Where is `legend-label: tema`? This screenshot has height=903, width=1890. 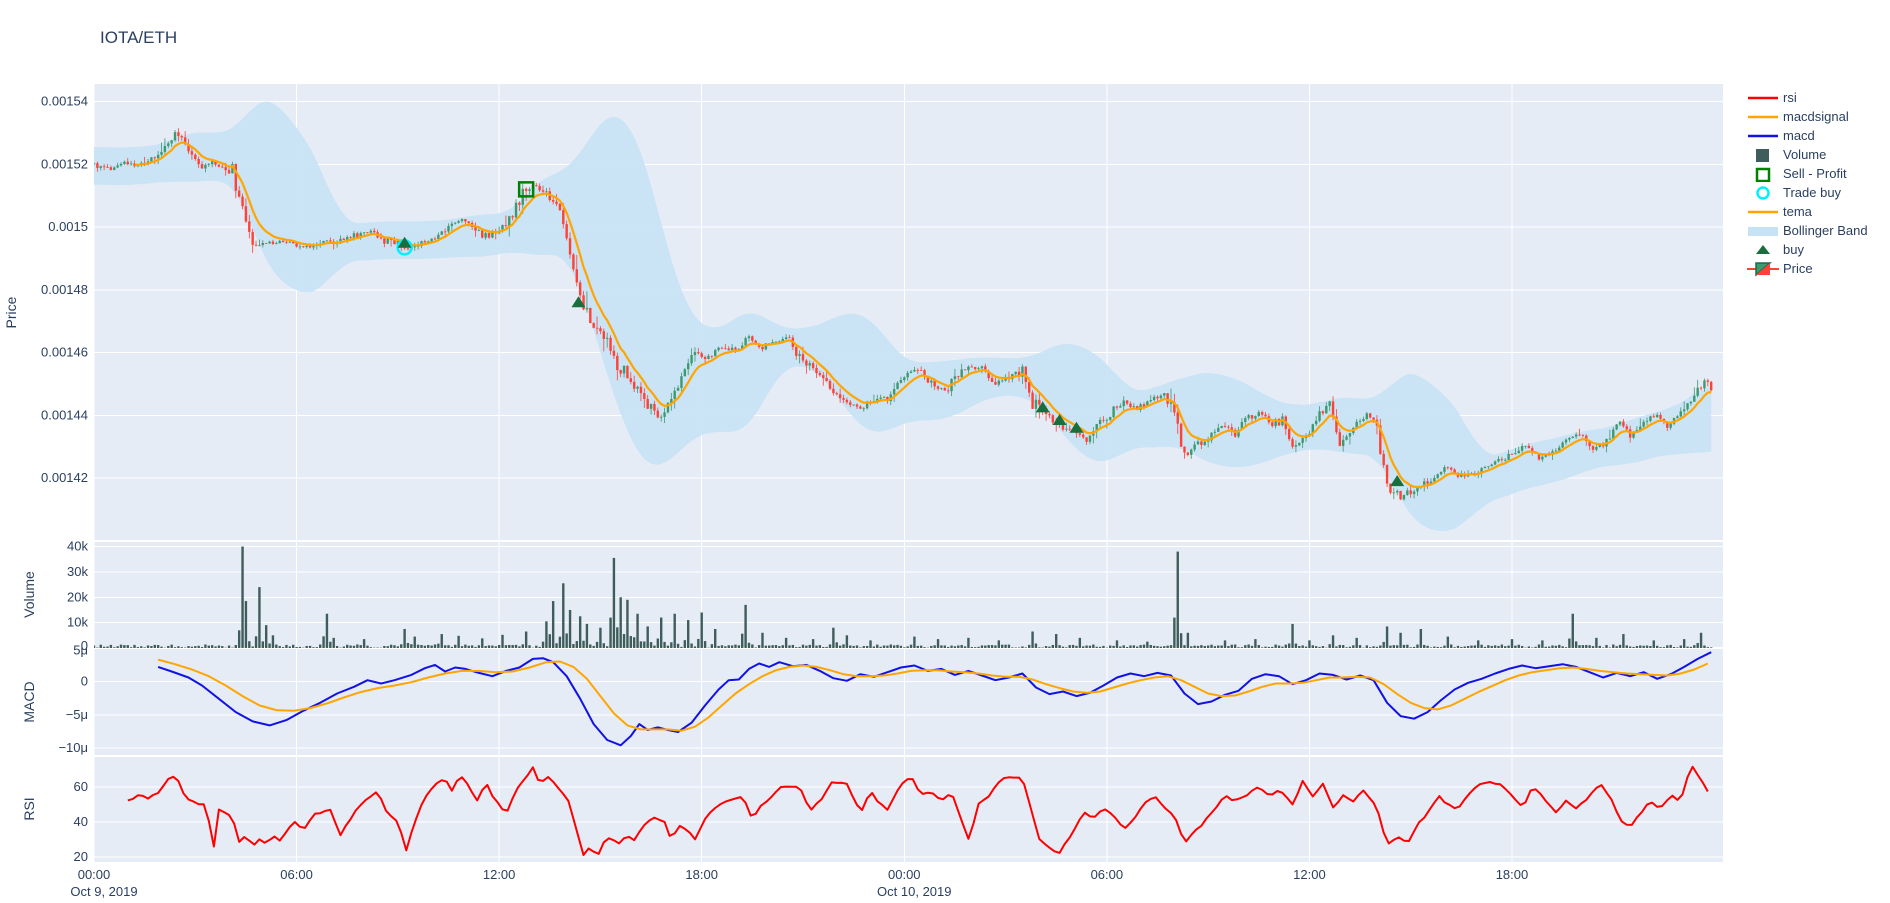
legend-label: tema is located at coordinates (1797, 211).